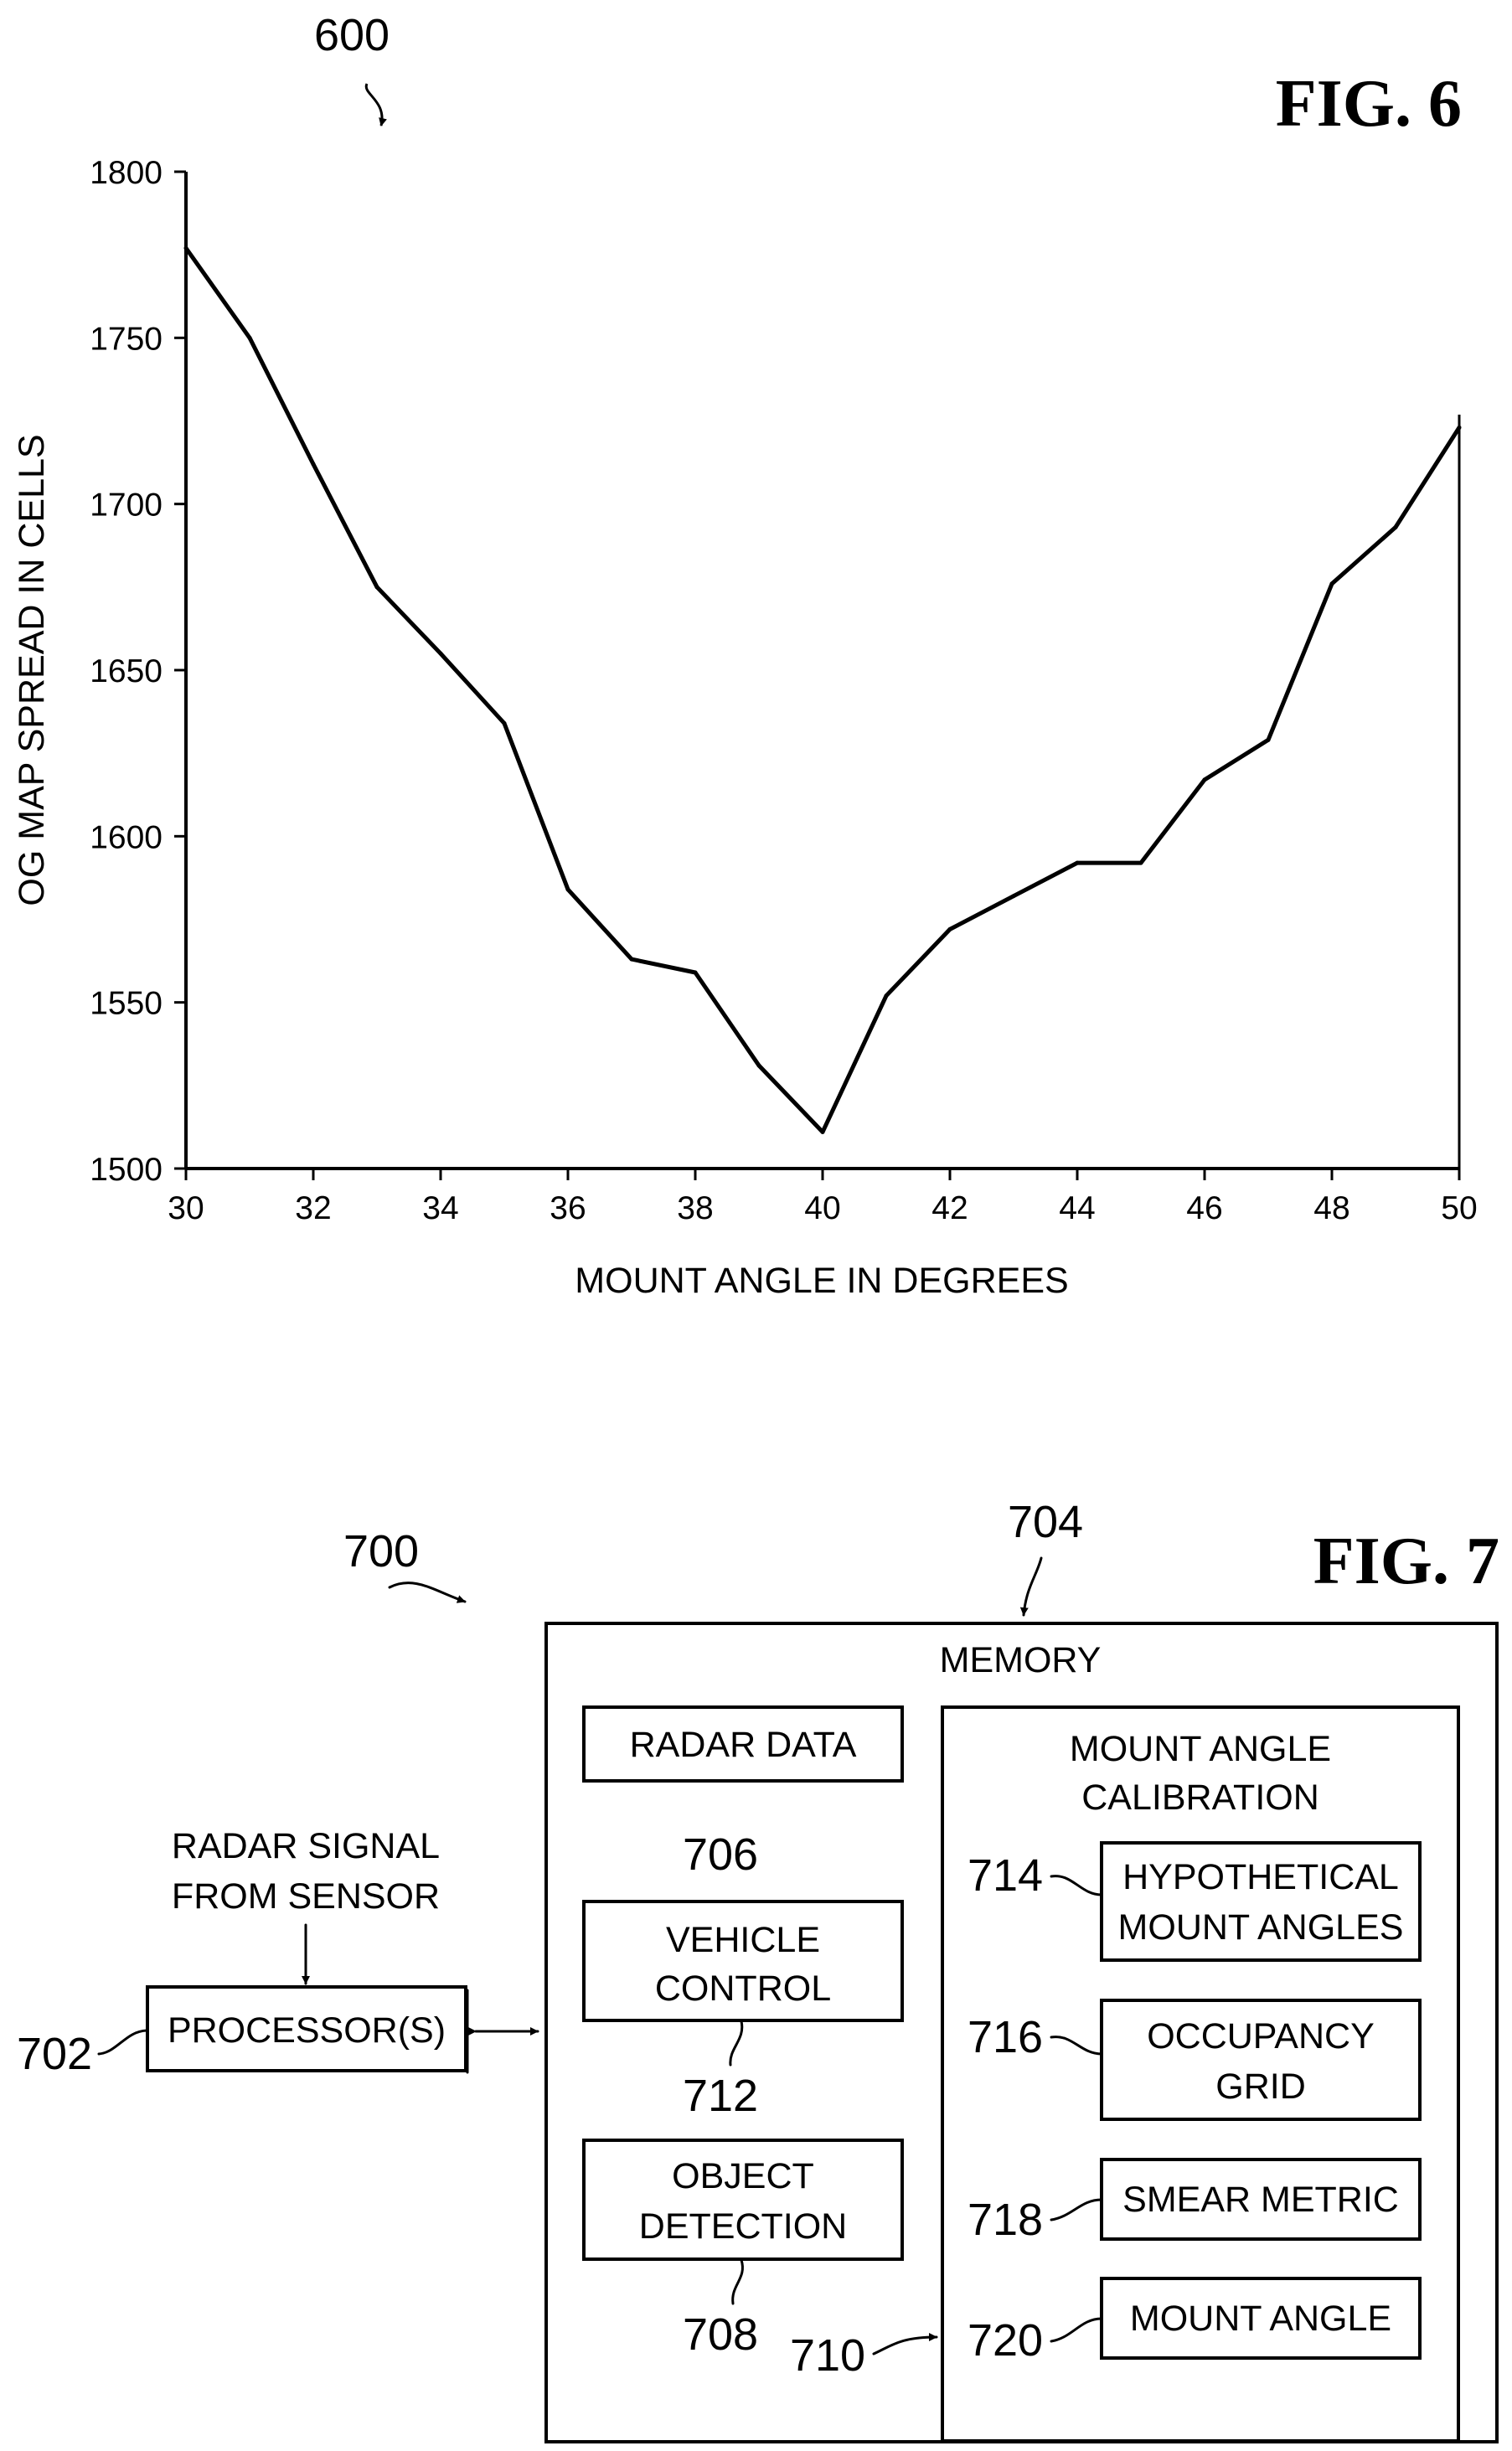 Image resolution: width=1512 pixels, height=2451 pixels. I want to click on x-tick-label: 46, so click(1204, 1208).